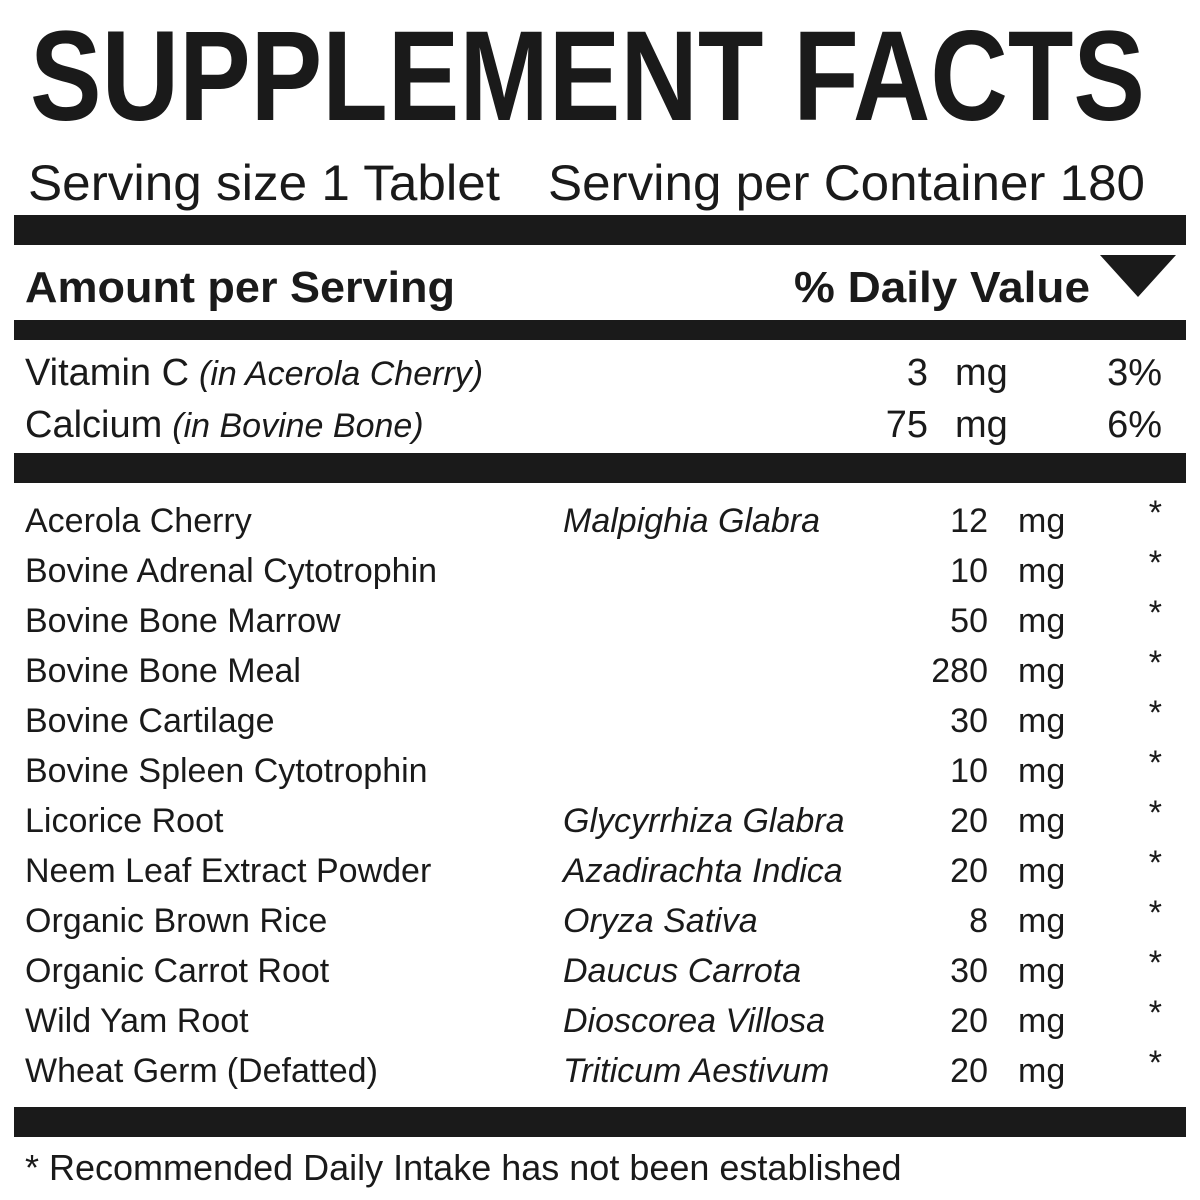  Describe the element at coordinates (137, 1021) in the screenshot. I see `ingredient-name: Wild Yam Root` at that location.